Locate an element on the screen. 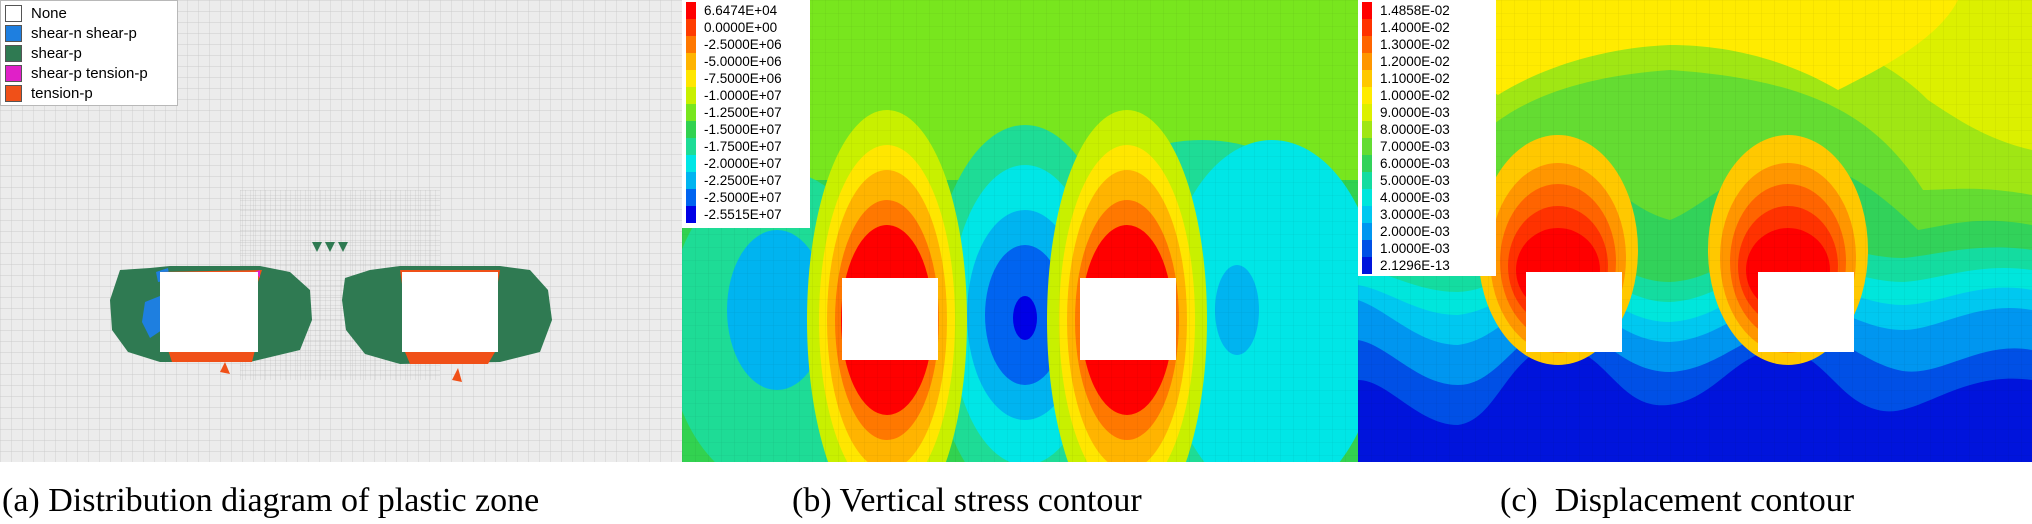 Image resolution: width=2032 pixels, height=524 pixels. legend-label: 2.0000E-03 is located at coordinates (1415, 231).